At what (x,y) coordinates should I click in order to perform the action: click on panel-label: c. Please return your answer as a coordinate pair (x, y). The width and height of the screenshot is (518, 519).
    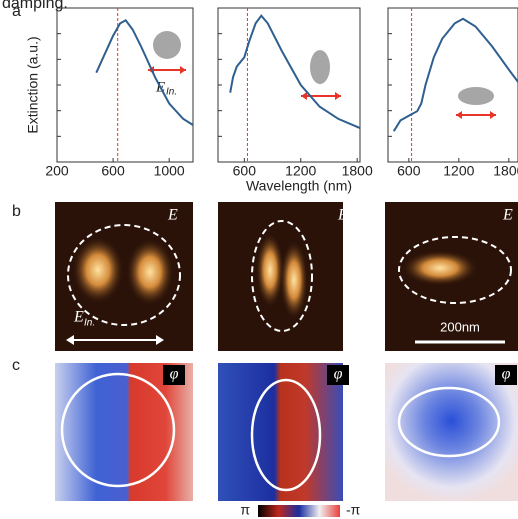
    Looking at the image, I should click on (16, 365).